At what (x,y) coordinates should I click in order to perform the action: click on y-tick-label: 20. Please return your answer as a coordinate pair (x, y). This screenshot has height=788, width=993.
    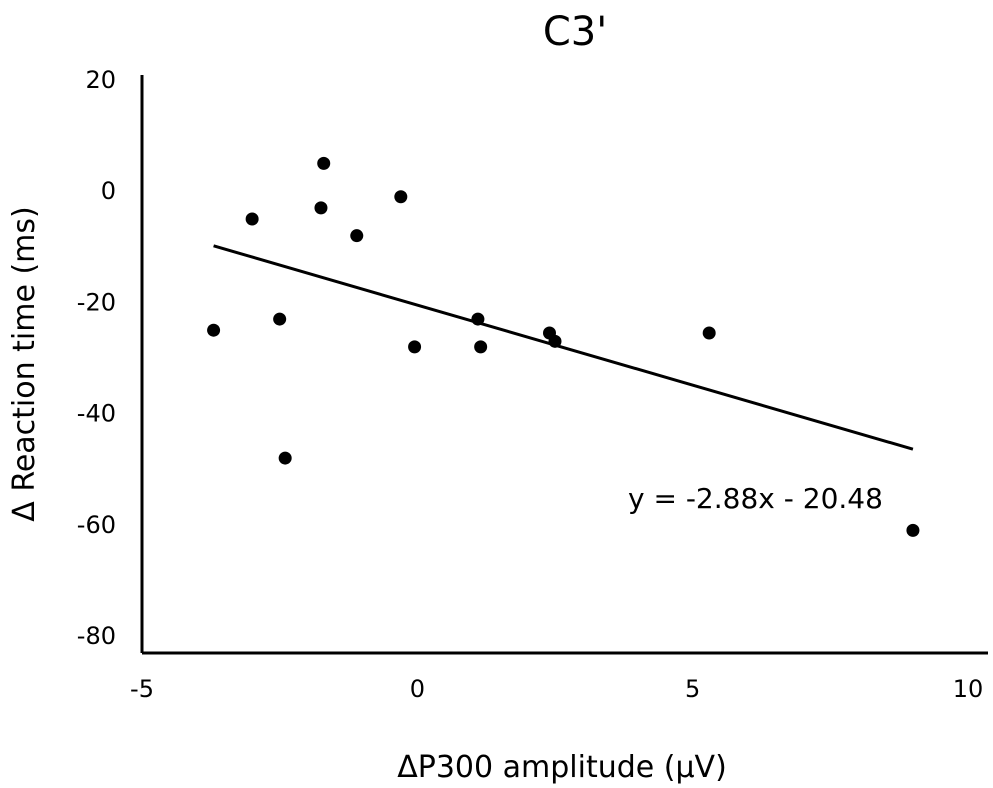
    Looking at the image, I should click on (100, 80).